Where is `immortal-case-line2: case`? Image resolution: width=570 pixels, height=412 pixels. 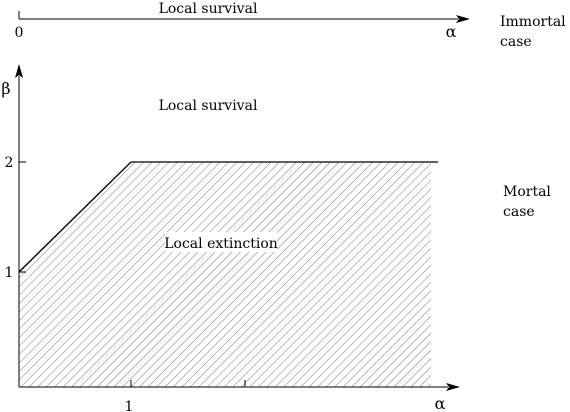
immortal-case-line2: case is located at coordinates (516, 42).